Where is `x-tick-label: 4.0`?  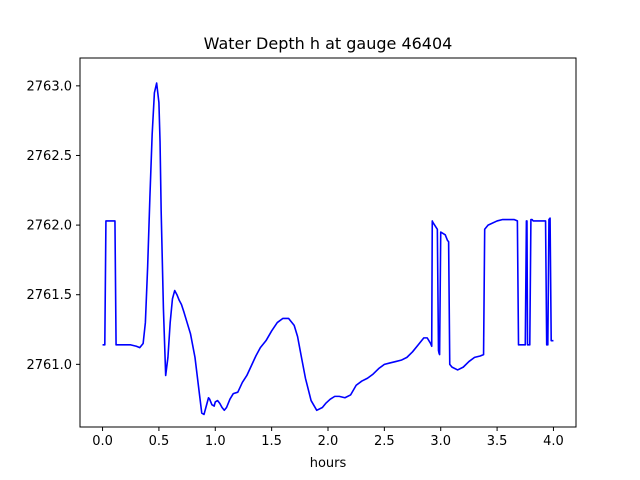
x-tick-label: 4.0 is located at coordinates (553, 441).